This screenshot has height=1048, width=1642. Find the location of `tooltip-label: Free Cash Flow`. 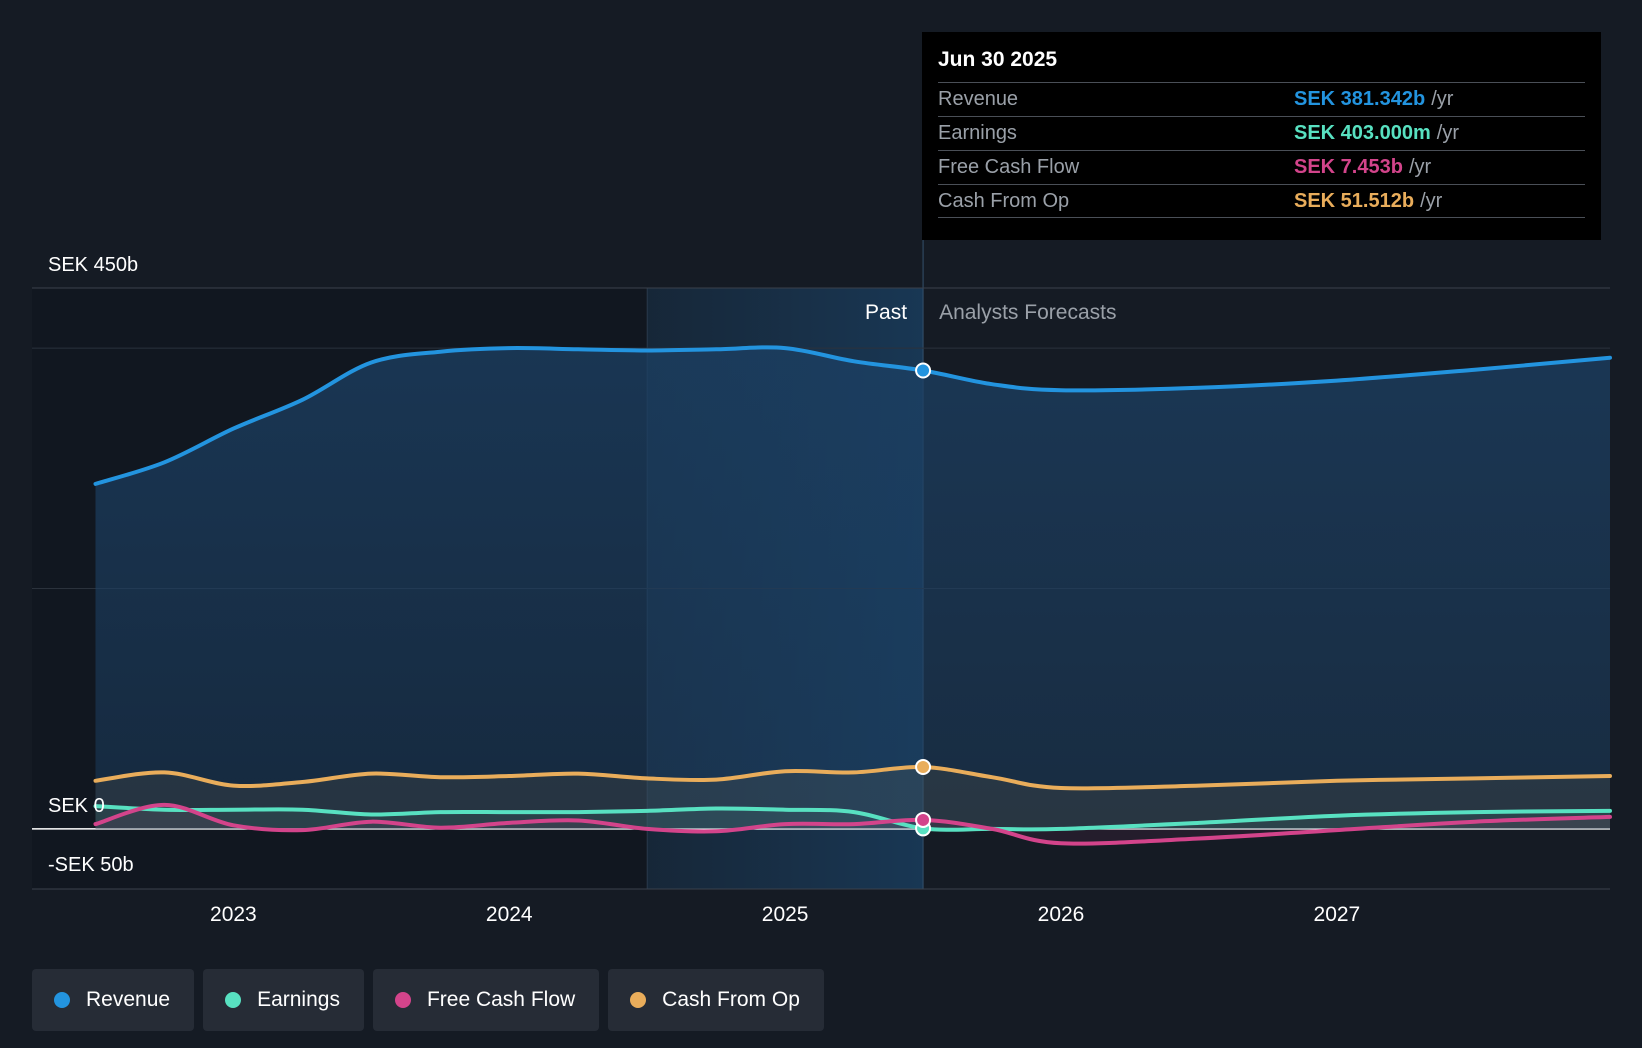

tooltip-label: Free Cash Flow is located at coordinates (1009, 167).